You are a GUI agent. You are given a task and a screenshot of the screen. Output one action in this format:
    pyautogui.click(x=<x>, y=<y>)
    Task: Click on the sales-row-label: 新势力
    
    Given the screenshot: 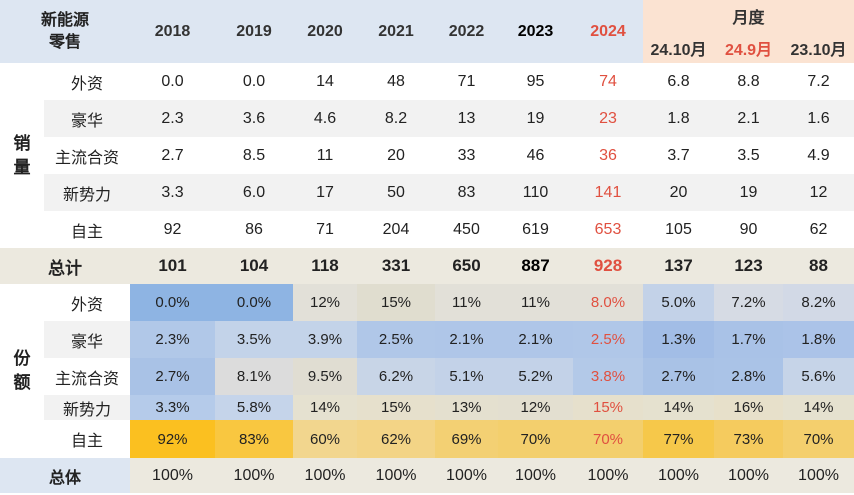 What is the action you would take?
    pyautogui.click(x=87, y=192)
    